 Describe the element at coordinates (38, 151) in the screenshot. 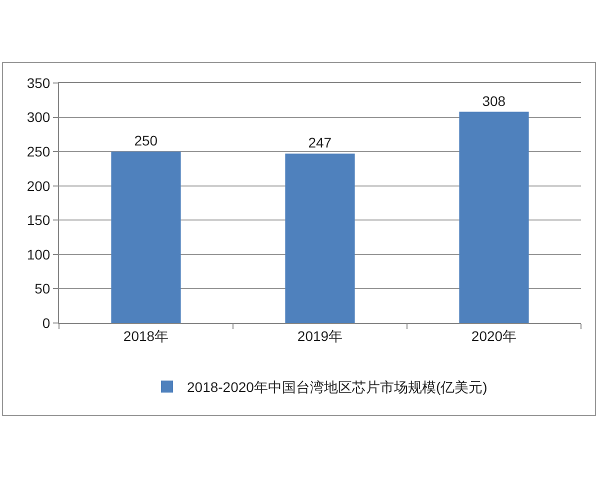

I see `y-tick-label: 250` at that location.